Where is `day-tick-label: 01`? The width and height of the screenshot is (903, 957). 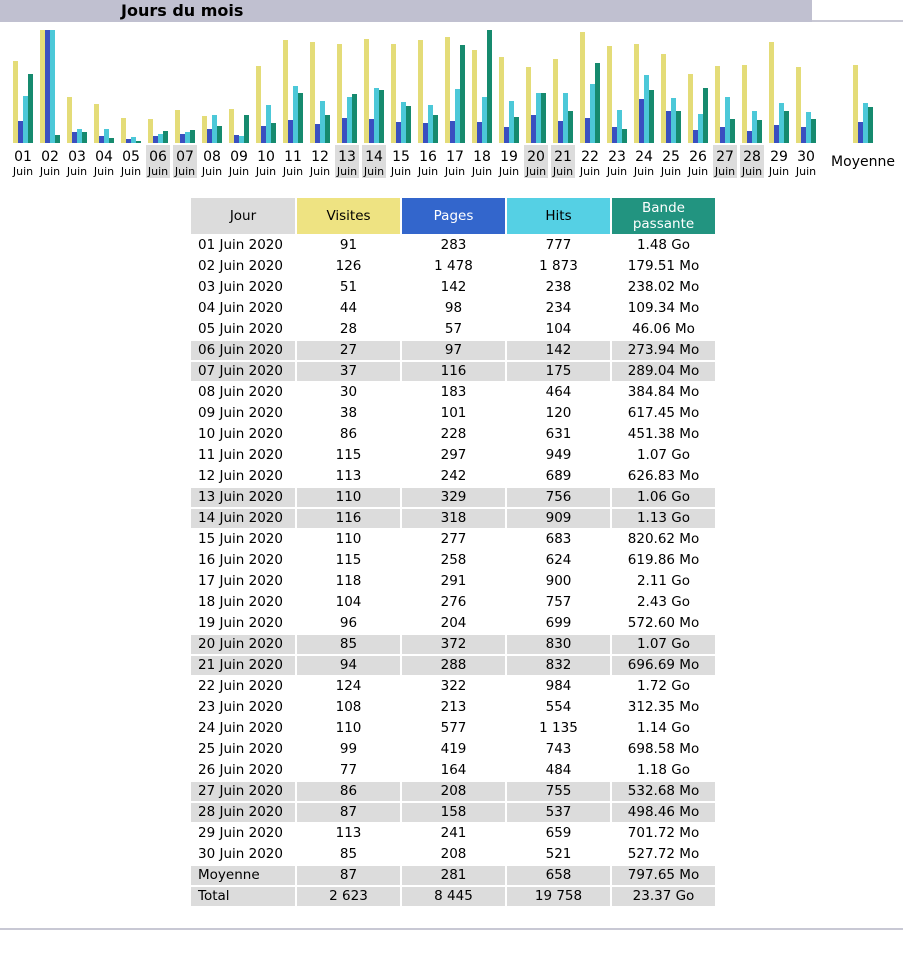 day-tick-label: 01 is located at coordinates (23, 157).